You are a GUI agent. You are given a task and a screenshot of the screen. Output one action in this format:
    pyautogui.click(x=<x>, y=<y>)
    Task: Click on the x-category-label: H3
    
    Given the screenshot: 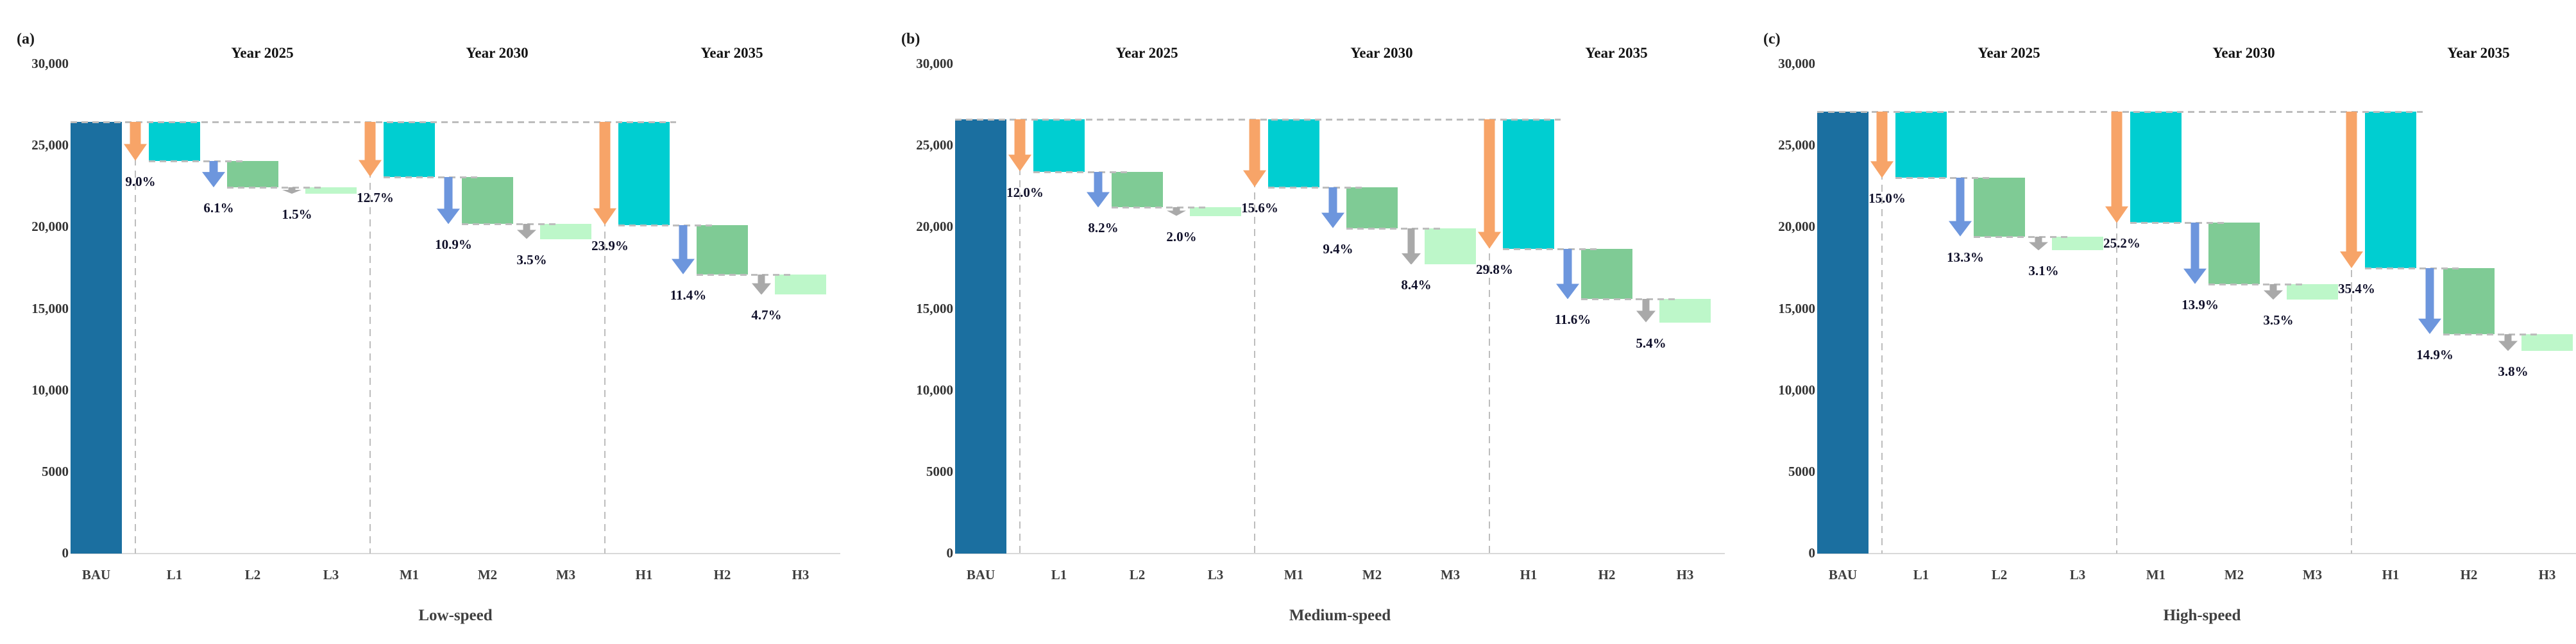 What is the action you would take?
    pyautogui.click(x=2547, y=574)
    